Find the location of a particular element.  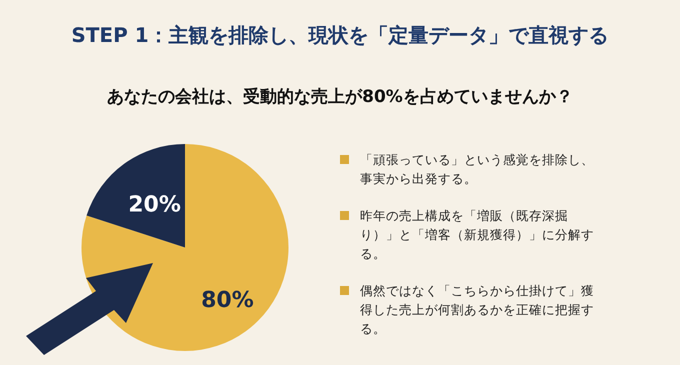

data-label: 80% is located at coordinates (227, 301).